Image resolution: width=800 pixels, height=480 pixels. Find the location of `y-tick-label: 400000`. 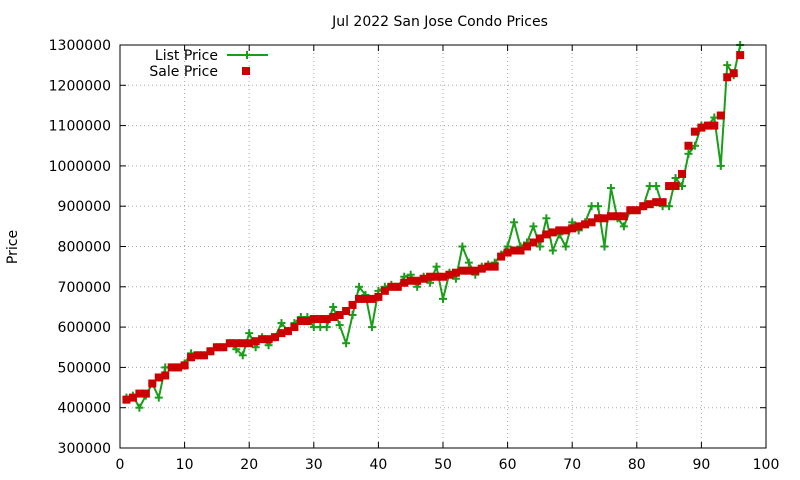

y-tick-label: 400000 is located at coordinates (84, 409).